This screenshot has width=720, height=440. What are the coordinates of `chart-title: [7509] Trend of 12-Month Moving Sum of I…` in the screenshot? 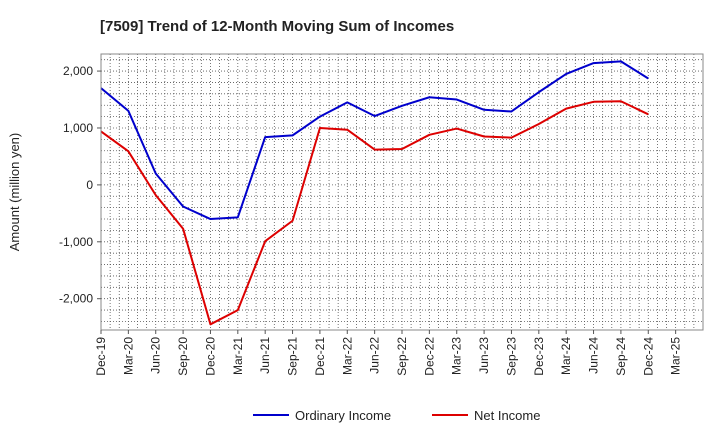 It's located at (277, 26).